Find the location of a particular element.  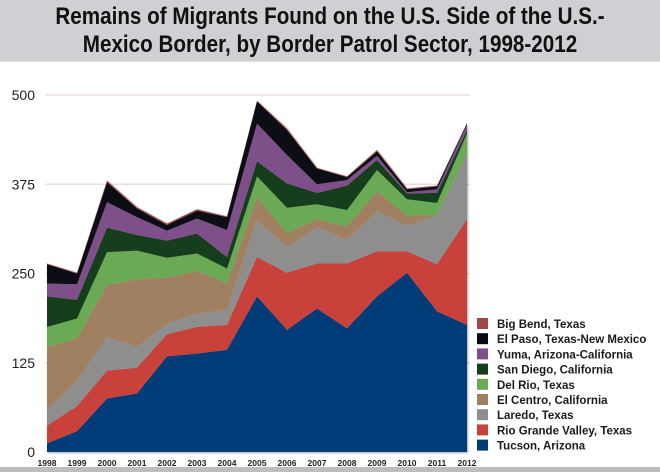

x-tick-label: 2002 is located at coordinates (167, 462).